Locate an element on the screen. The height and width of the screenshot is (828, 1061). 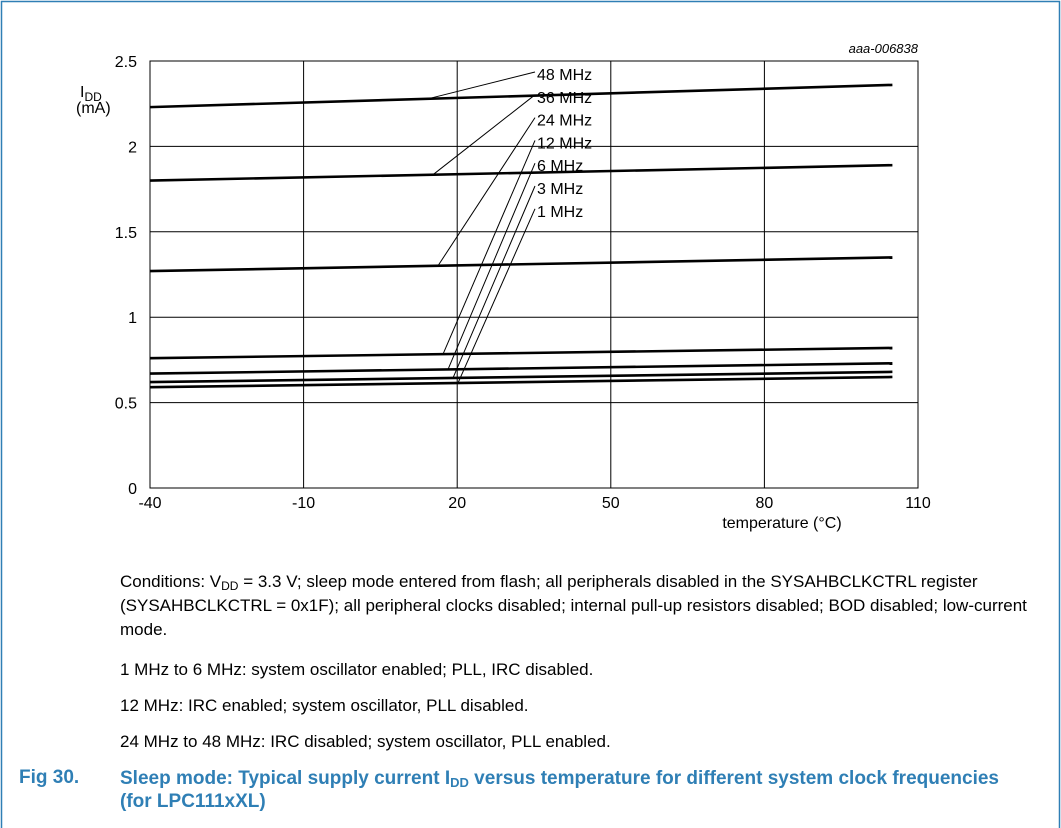
leader-lines is located at coordinates (481, 227).